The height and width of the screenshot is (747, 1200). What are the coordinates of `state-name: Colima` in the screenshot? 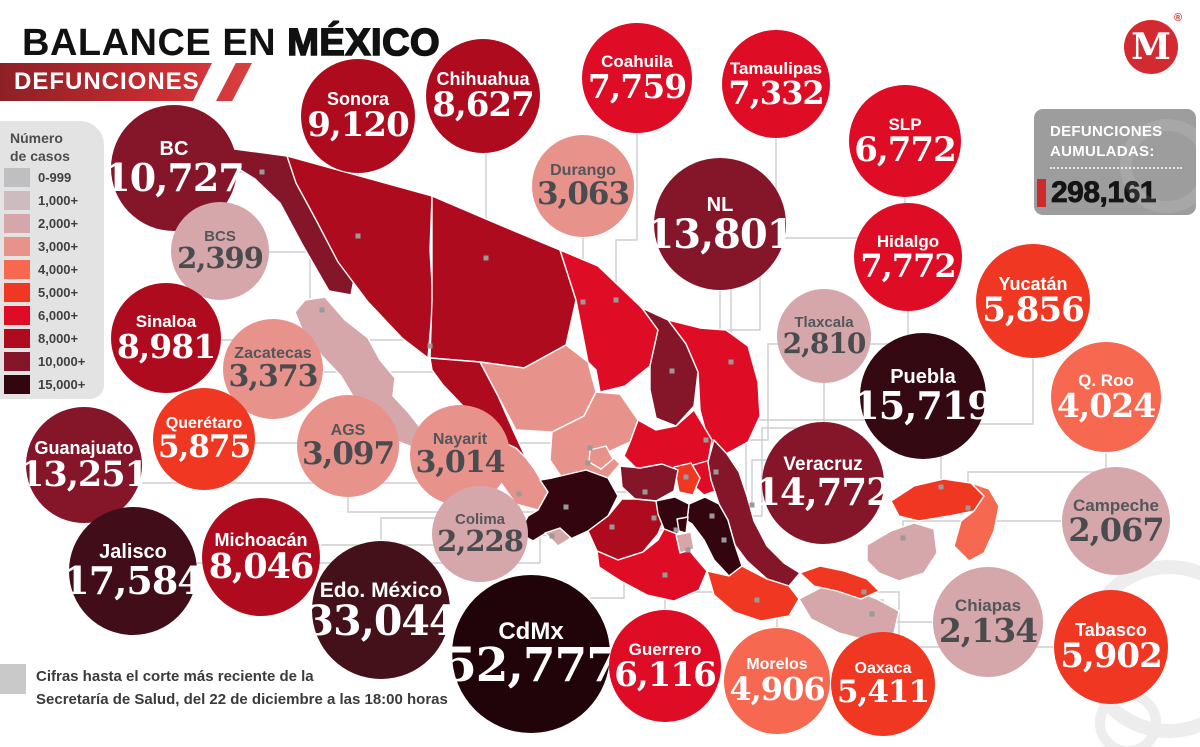 It's located at (479, 520).